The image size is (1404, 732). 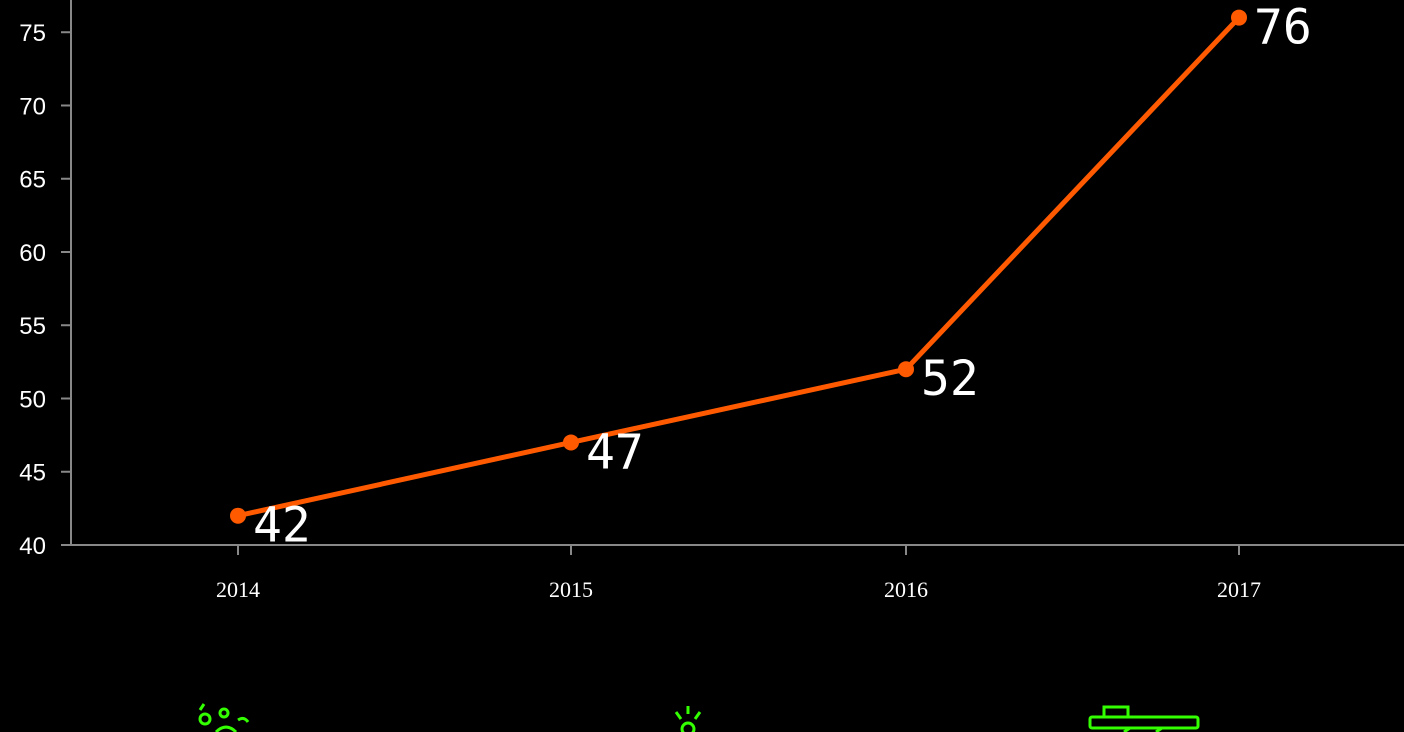 What do you see at coordinates (1144, 718) in the screenshot?
I see `tank-icon` at bounding box center [1144, 718].